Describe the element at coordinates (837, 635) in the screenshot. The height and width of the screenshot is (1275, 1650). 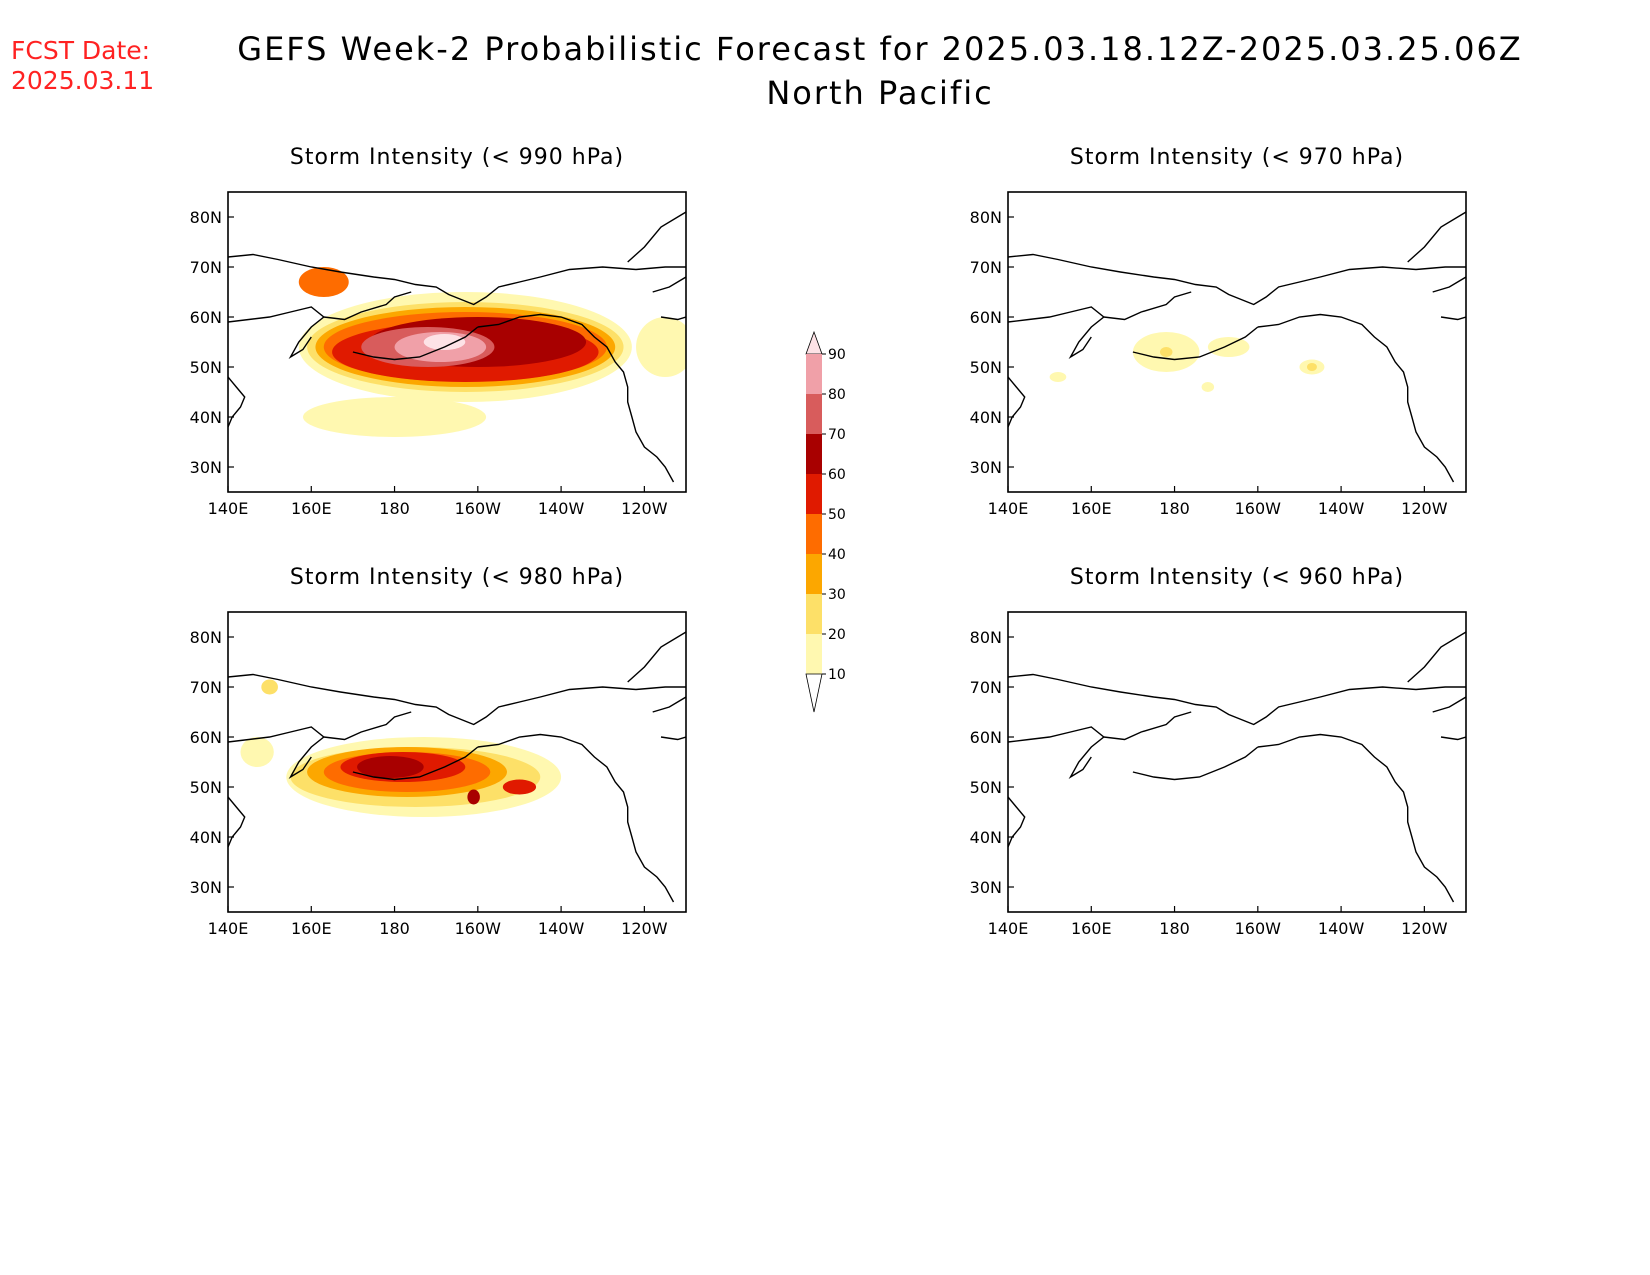
I see `colorbar-label: 20` at that location.